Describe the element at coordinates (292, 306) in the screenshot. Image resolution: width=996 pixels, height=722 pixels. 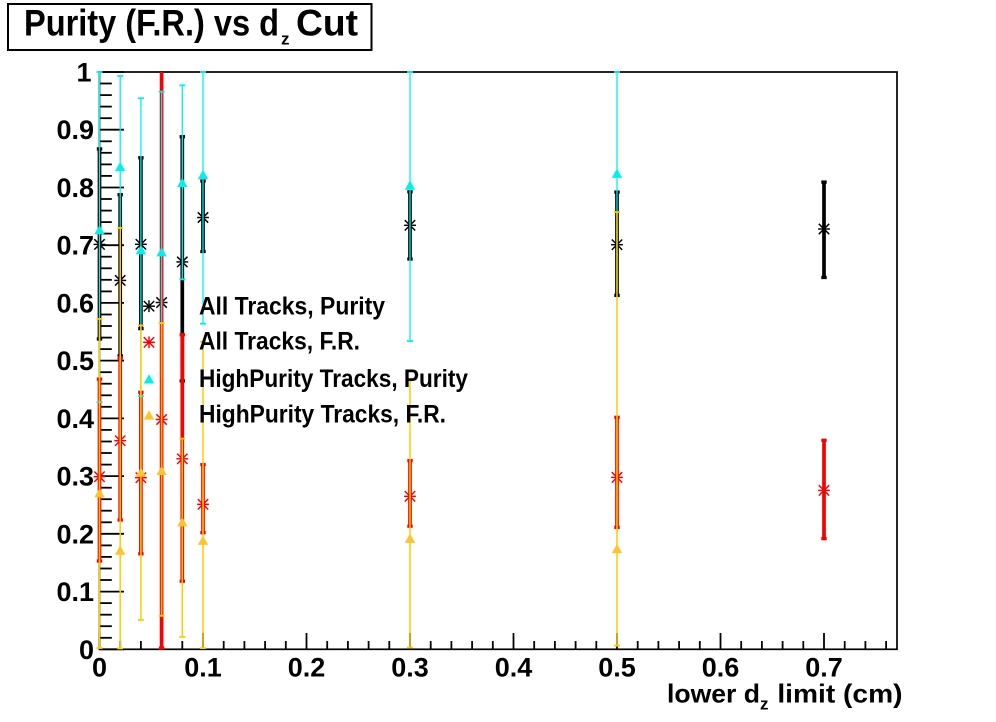
I see `svg-text: All Tracks, Purity` at that location.